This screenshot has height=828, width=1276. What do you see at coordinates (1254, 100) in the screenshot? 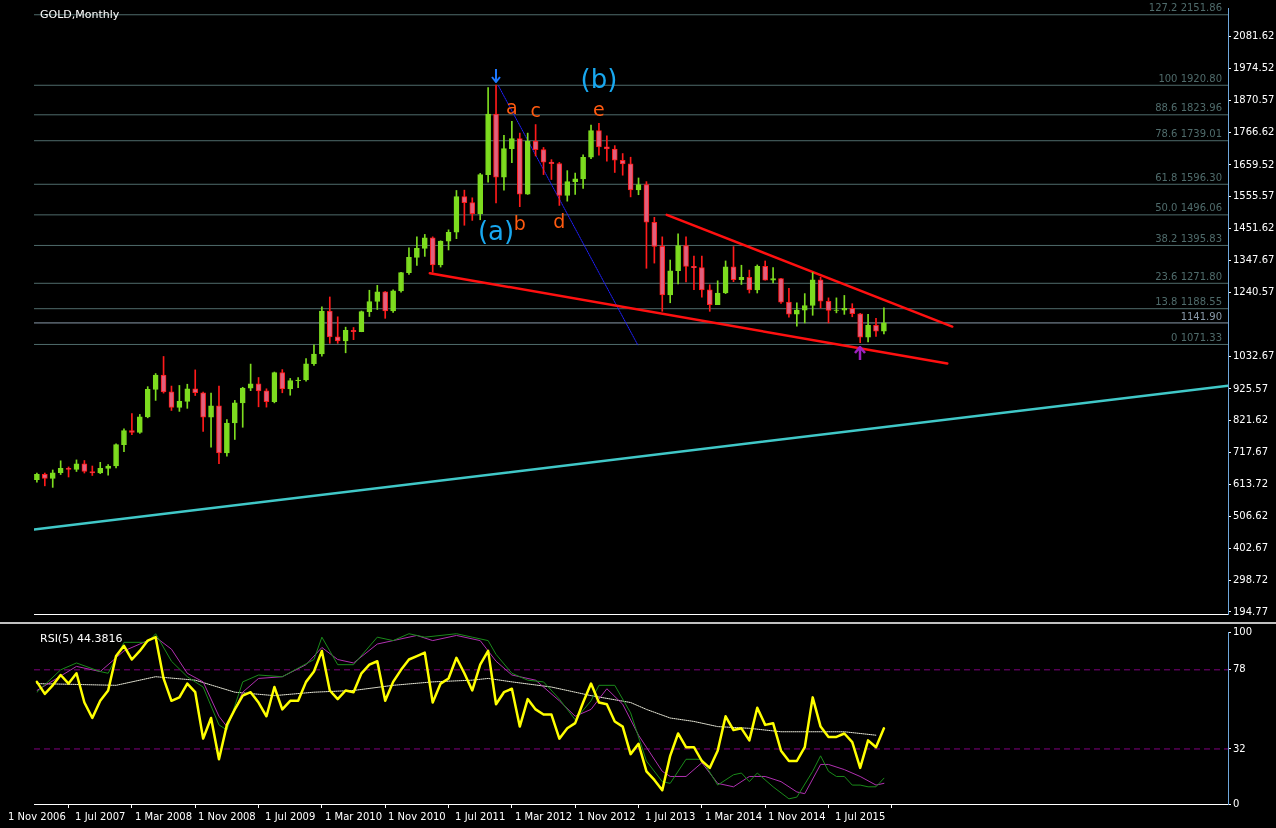
I see `y-tick-label: 1870.57` at bounding box center [1254, 100].